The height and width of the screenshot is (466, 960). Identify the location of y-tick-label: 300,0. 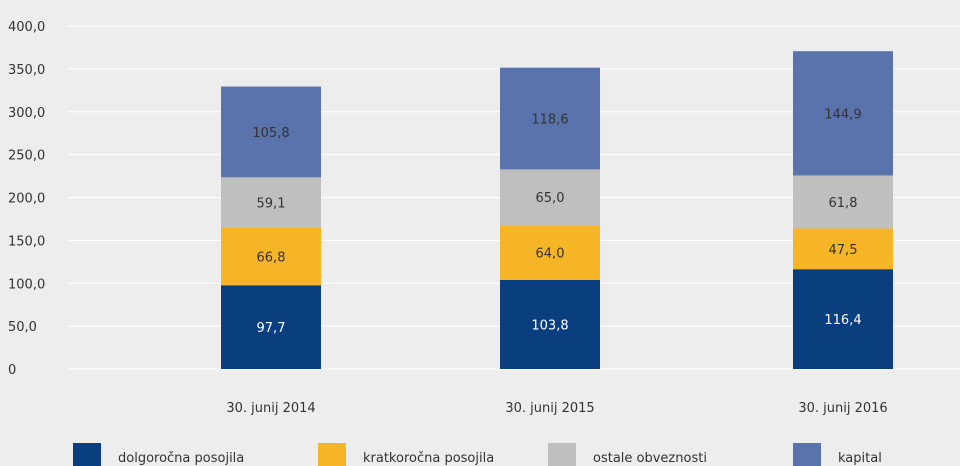
(26, 113).